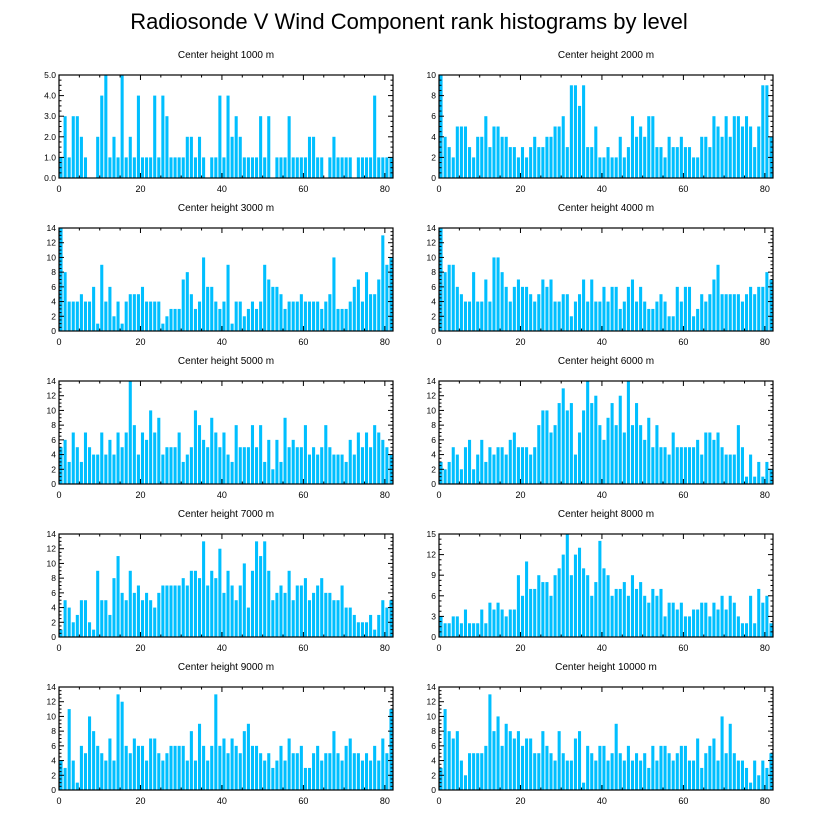 This screenshot has height=824, width=818. I want to click on y-tick-label: 0, so click(433, 178).